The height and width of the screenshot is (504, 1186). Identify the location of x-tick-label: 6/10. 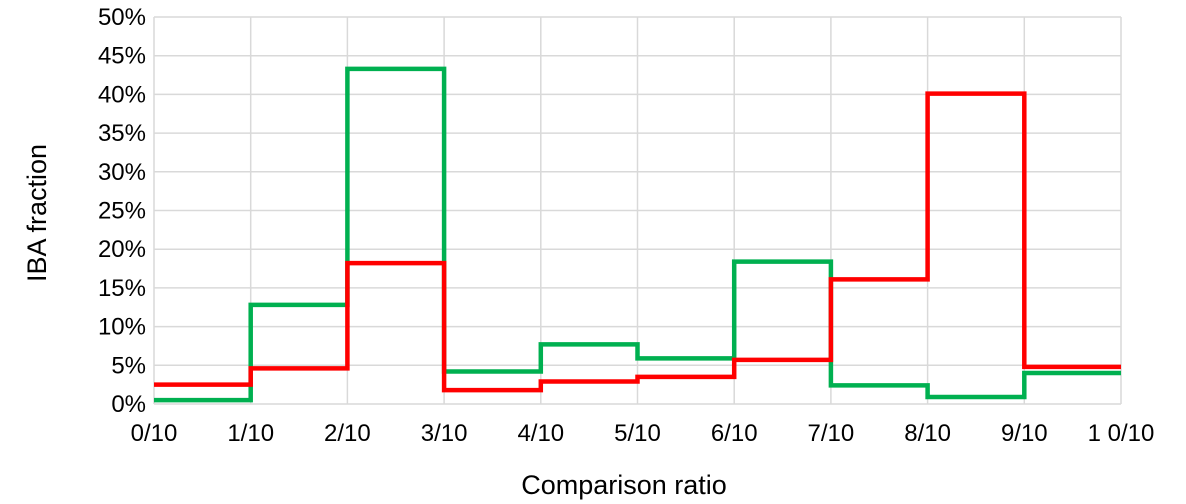
(734, 433).